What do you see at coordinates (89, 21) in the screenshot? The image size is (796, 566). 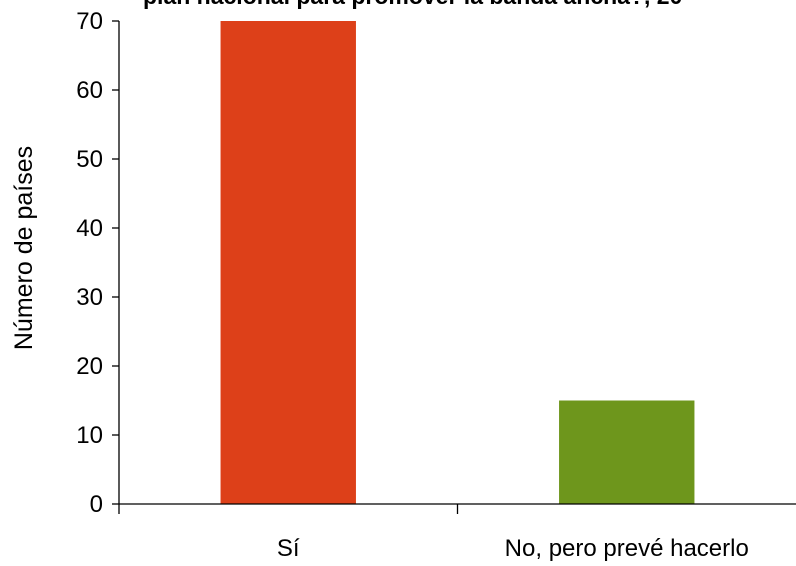 I see `y-tick-label: 70` at bounding box center [89, 21].